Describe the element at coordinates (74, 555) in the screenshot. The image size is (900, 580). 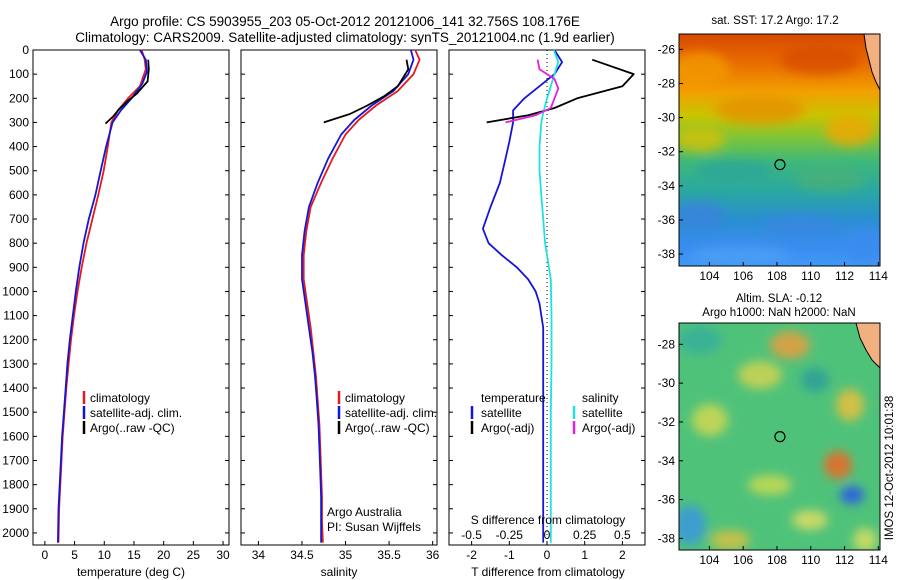
I see `x-tick-label: 5` at that location.